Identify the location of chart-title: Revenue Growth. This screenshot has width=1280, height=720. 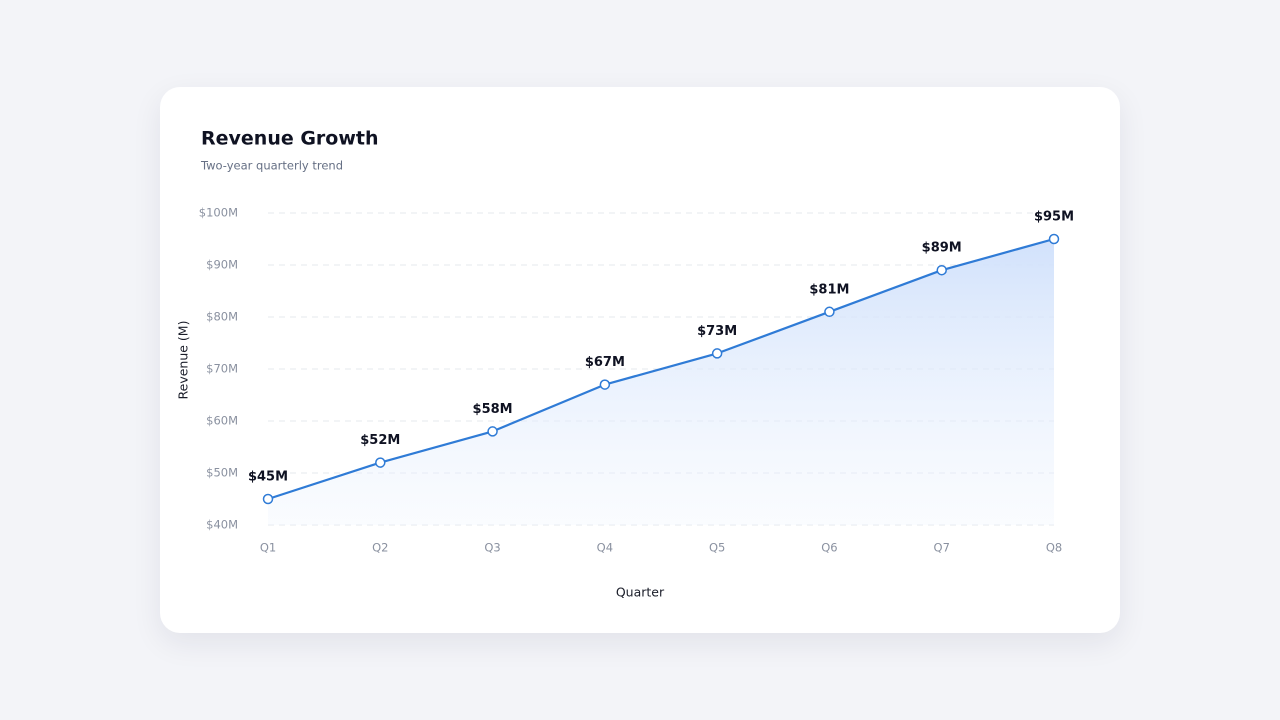
(290, 139).